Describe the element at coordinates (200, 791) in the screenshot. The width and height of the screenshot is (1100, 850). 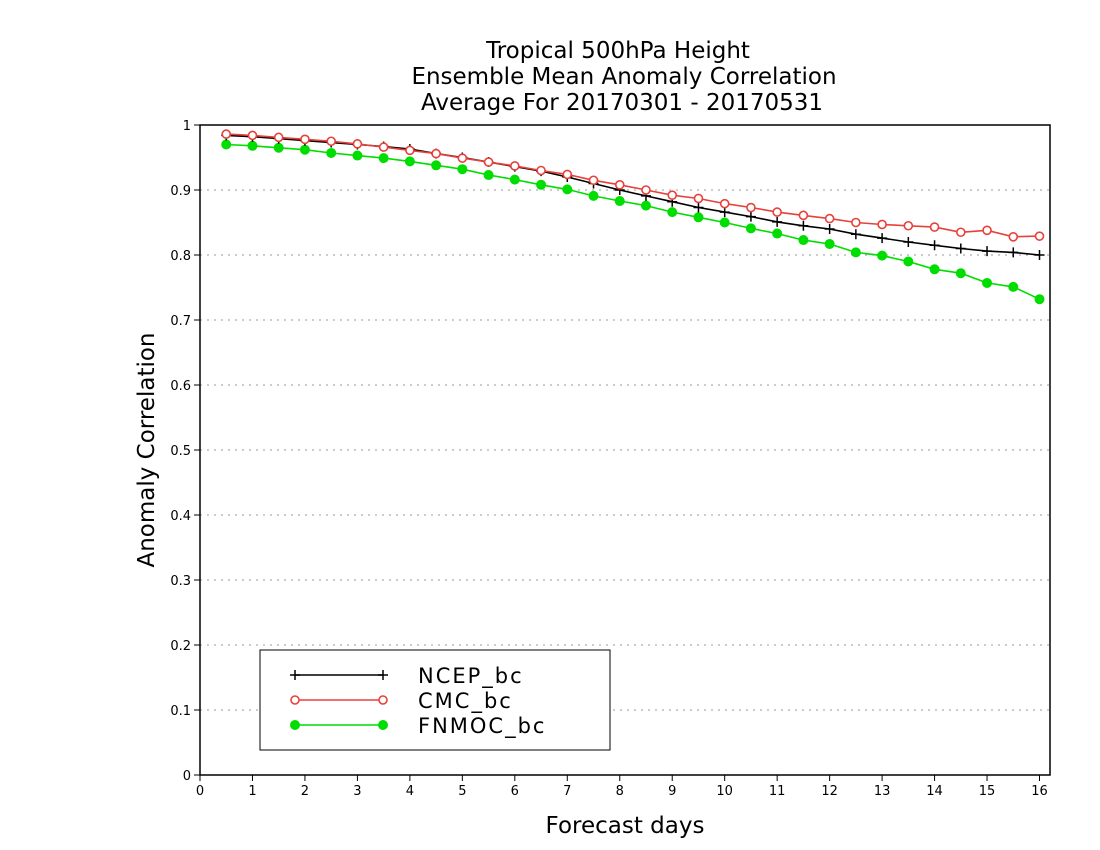
I see `x-tick-label: 0` at that location.